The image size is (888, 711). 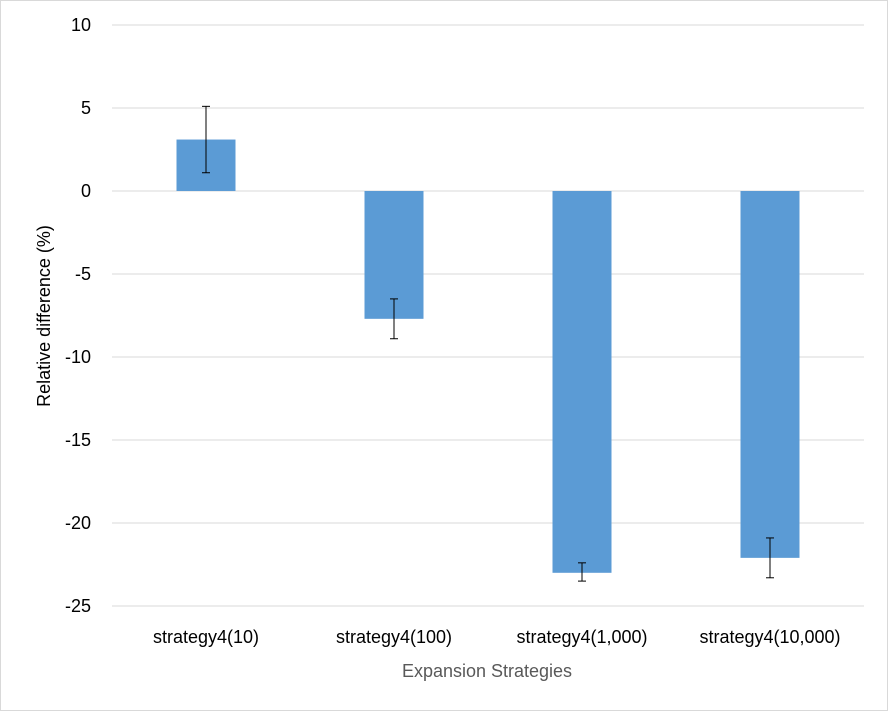 I want to click on x-axis-title: Expansion Strategies, so click(x=487, y=671).